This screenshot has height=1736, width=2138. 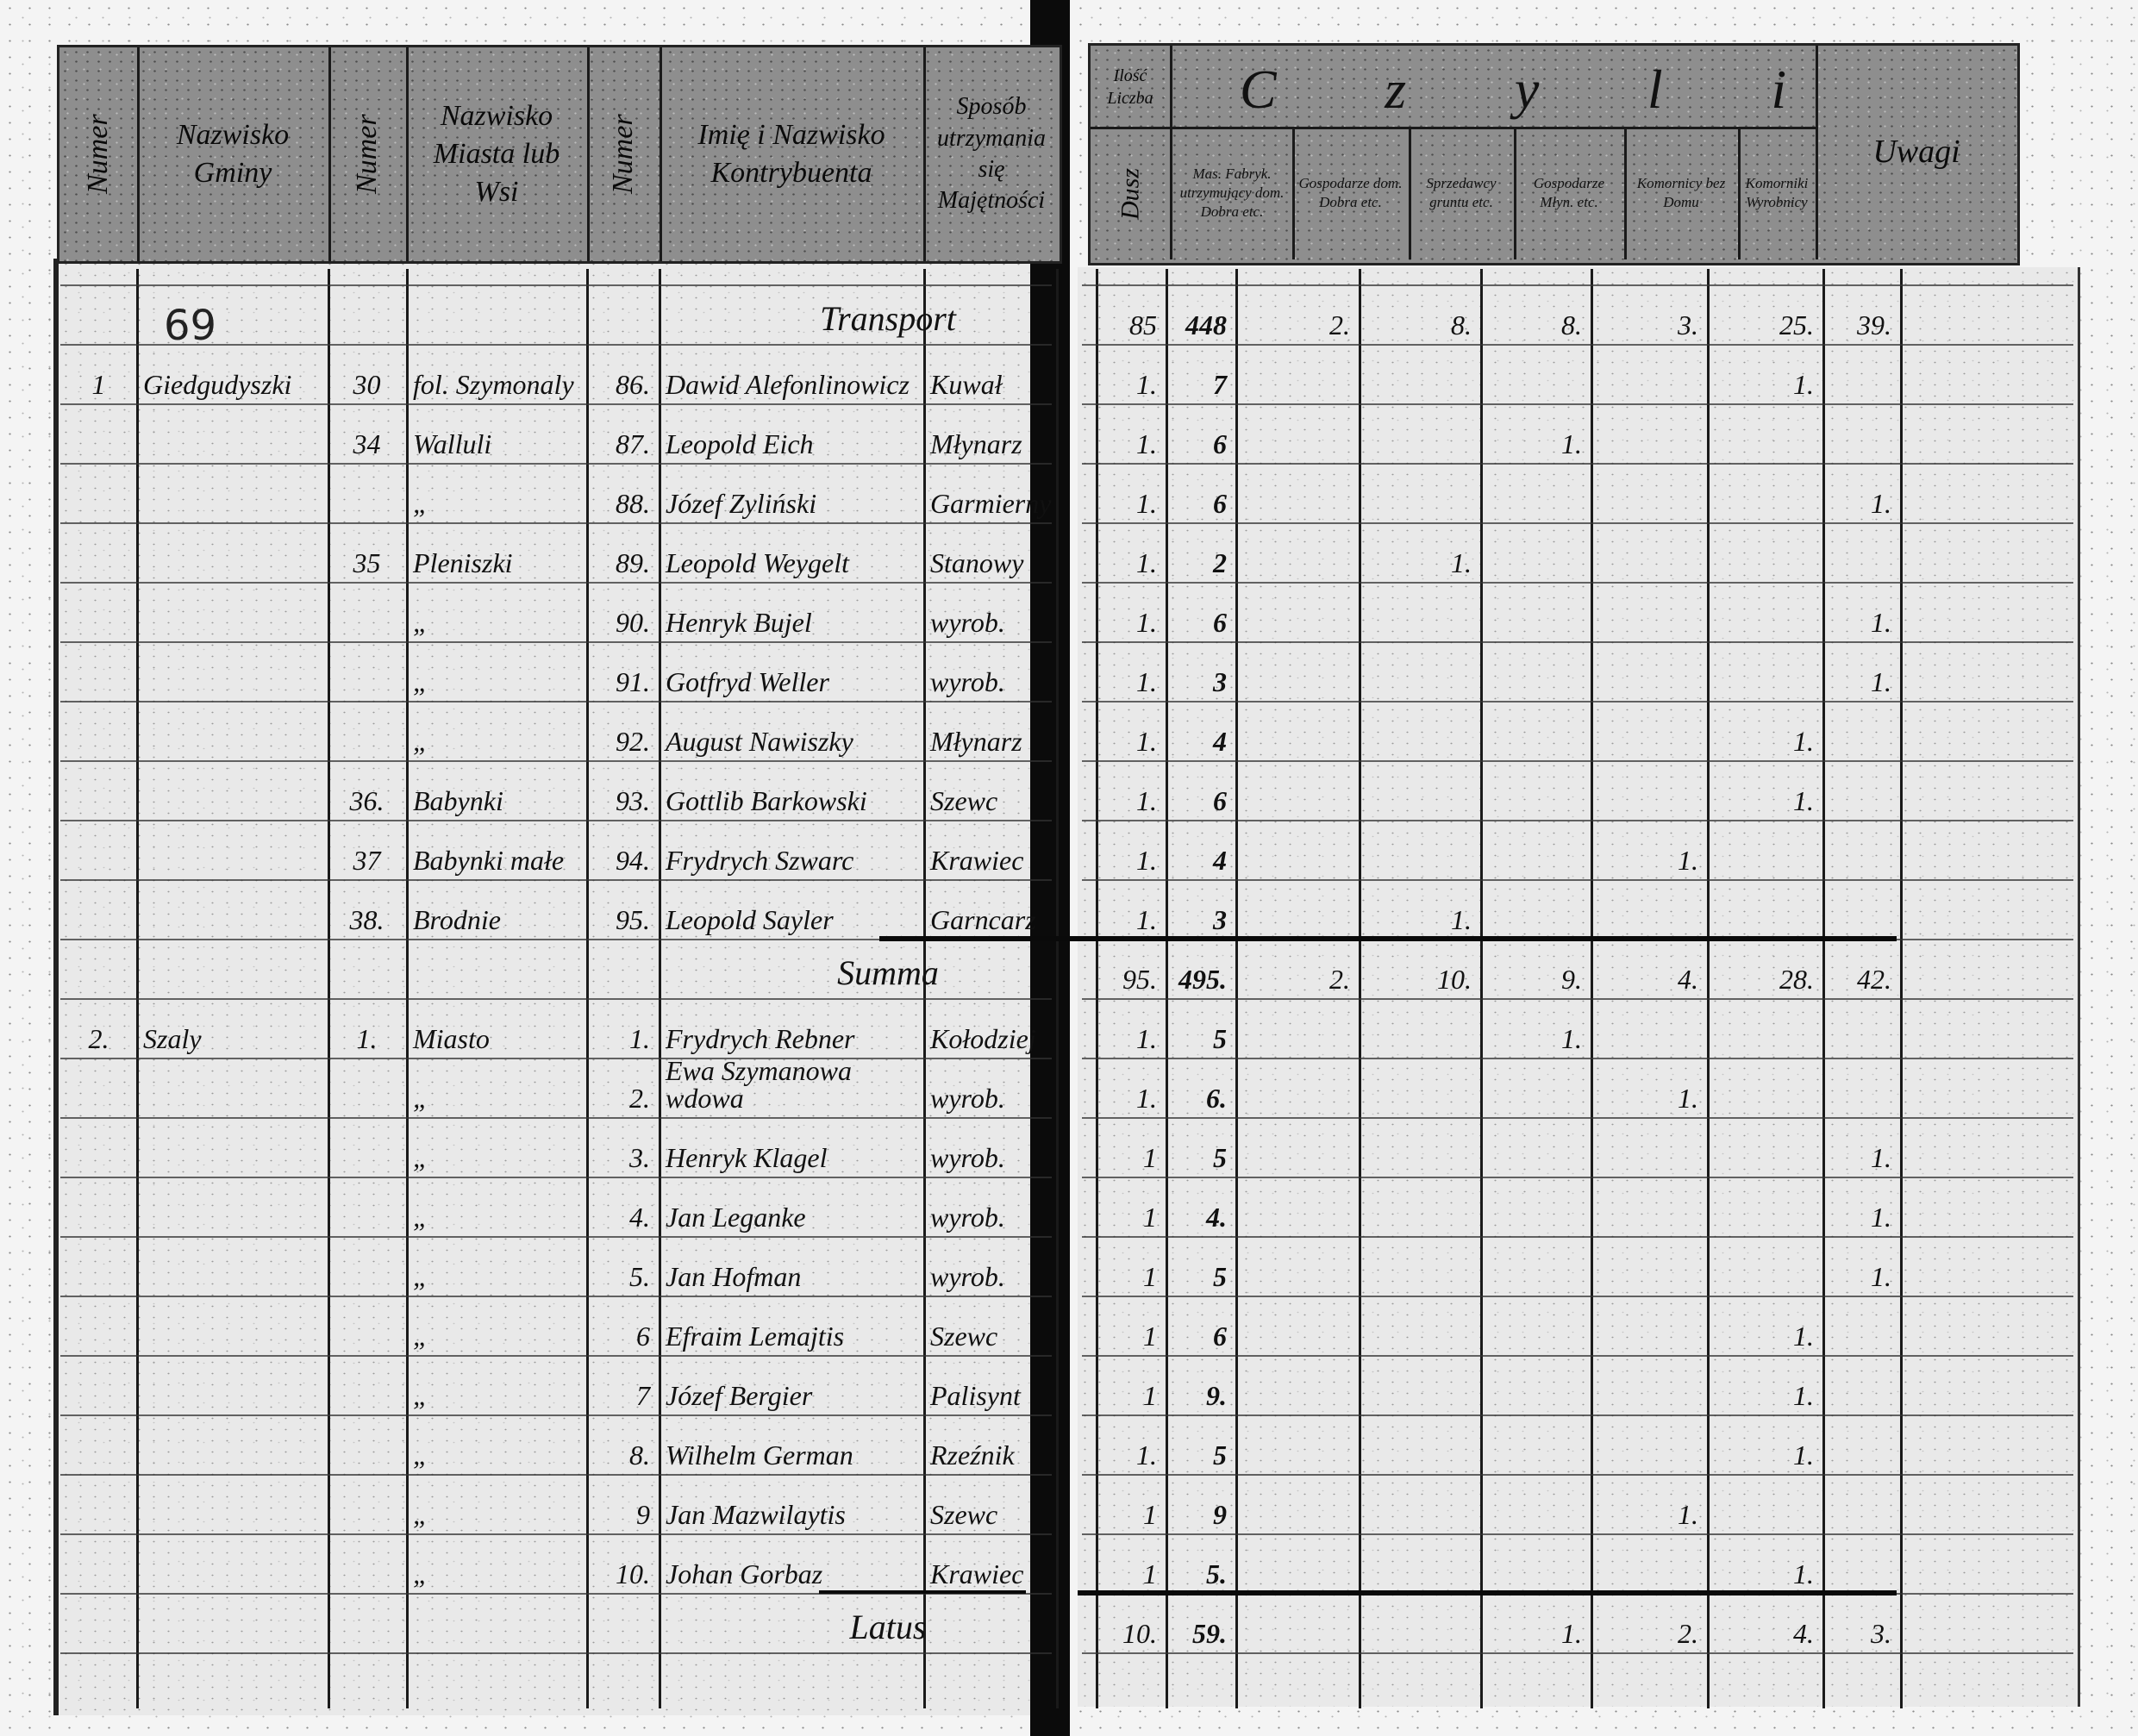 I want to click on cell-occupation: Garmierny, so click(x=991, y=503).